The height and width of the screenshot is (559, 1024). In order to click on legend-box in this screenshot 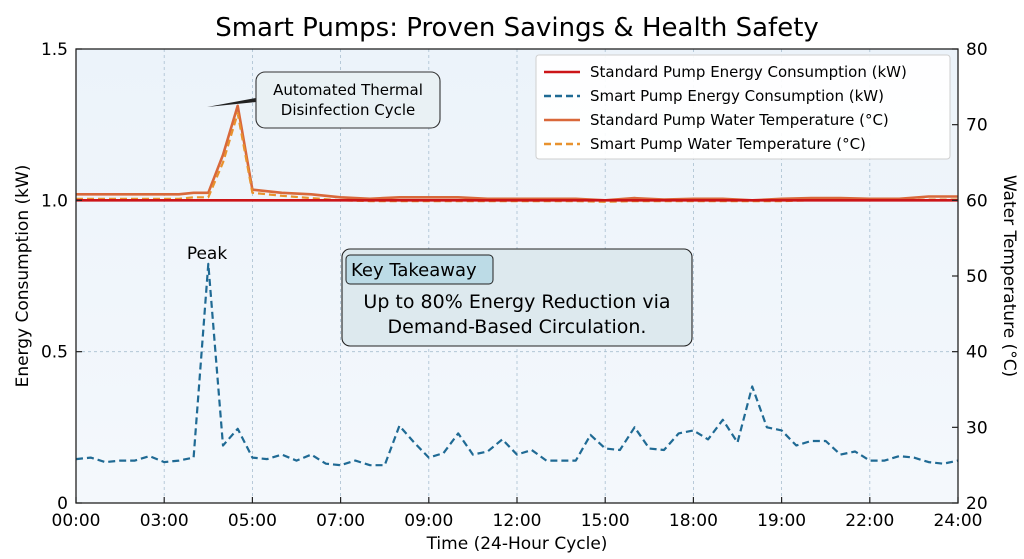, I will do `click(743, 107)`.